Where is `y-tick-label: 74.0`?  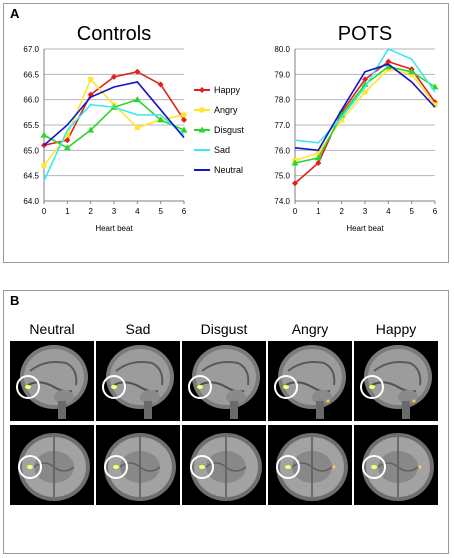 y-tick-label: 74.0 is located at coordinates (282, 201).